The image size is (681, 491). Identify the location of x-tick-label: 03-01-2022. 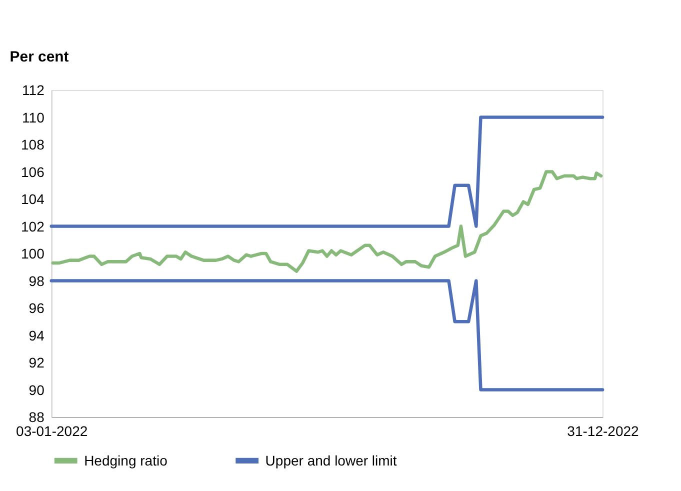
(52, 431).